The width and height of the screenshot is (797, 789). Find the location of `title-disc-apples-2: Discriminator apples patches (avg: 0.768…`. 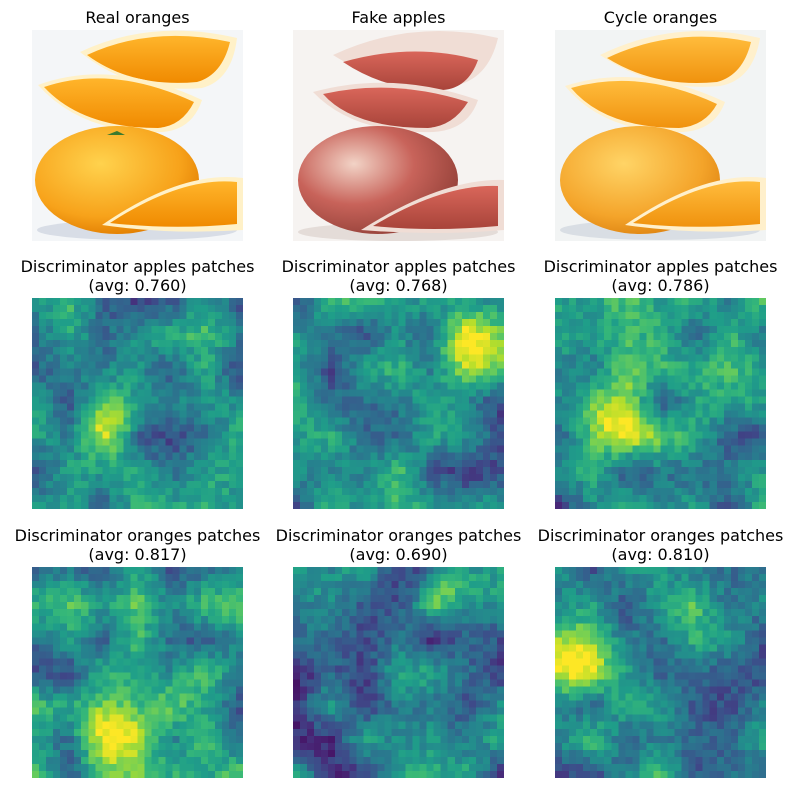

title-disc-apples-2: Discriminator apples patches (avg: 0.768… is located at coordinates (398, 276).